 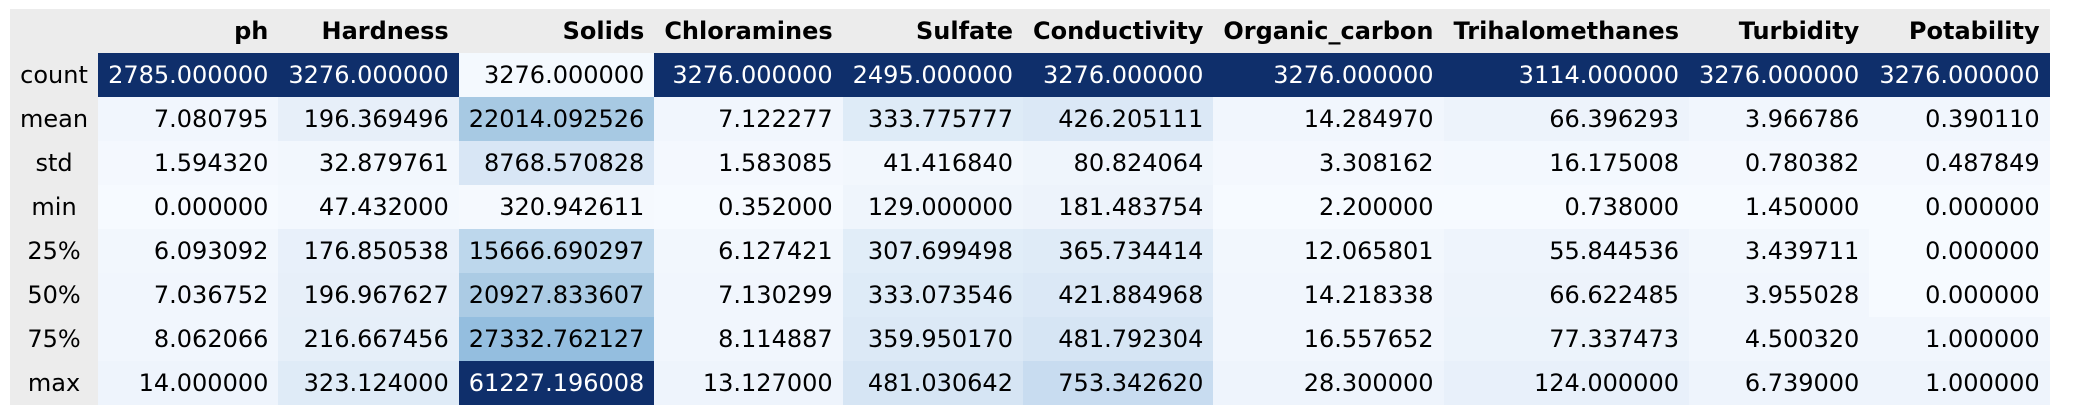 What do you see at coordinates (1328, 295) in the screenshot?
I see `table-cell: 14.218338` at bounding box center [1328, 295].